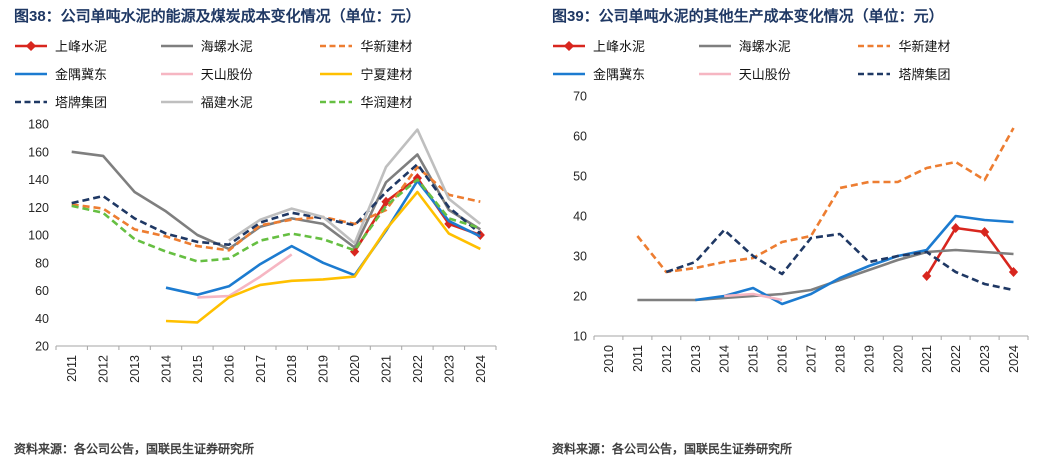  I want to click on svg-text: 70, so click(580, 97).